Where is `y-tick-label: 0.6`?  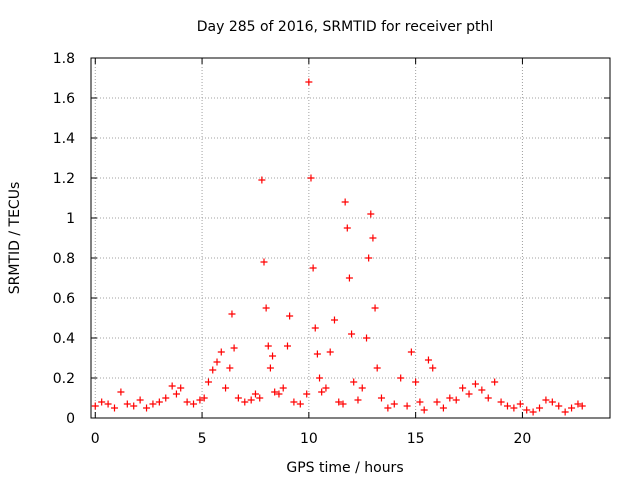 y-tick-label: 0.6 is located at coordinates (64, 299).